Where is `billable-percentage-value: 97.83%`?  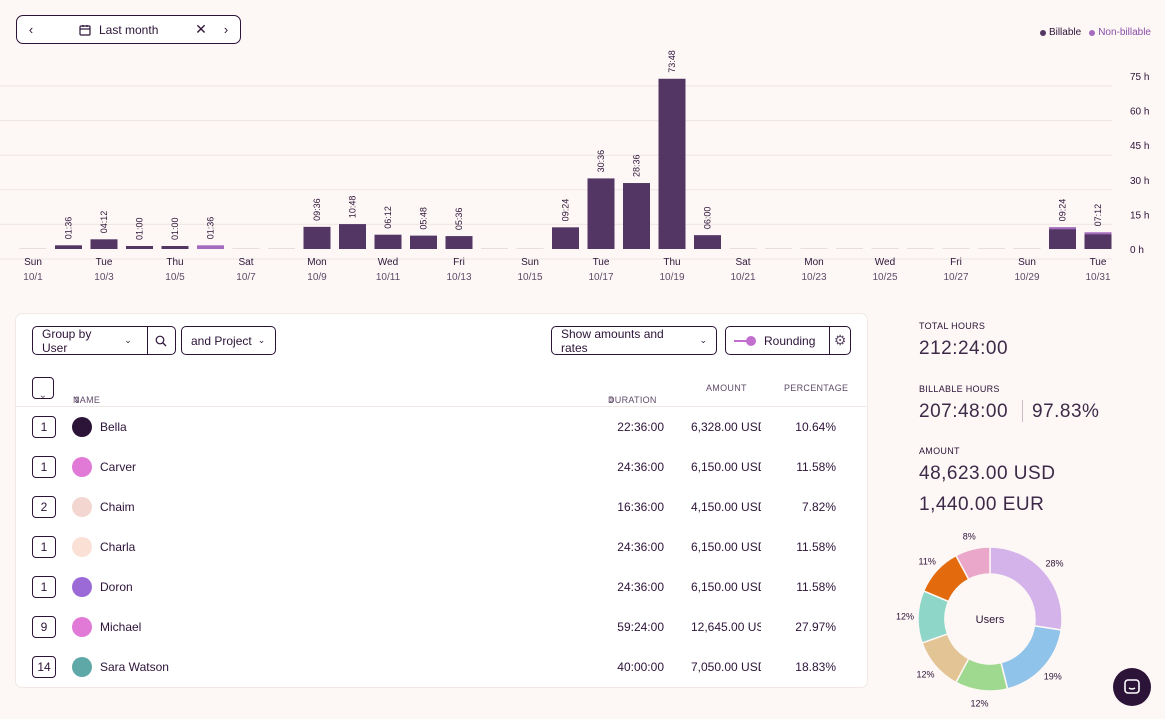
billable-percentage-value: 97.83% is located at coordinates (1066, 411).